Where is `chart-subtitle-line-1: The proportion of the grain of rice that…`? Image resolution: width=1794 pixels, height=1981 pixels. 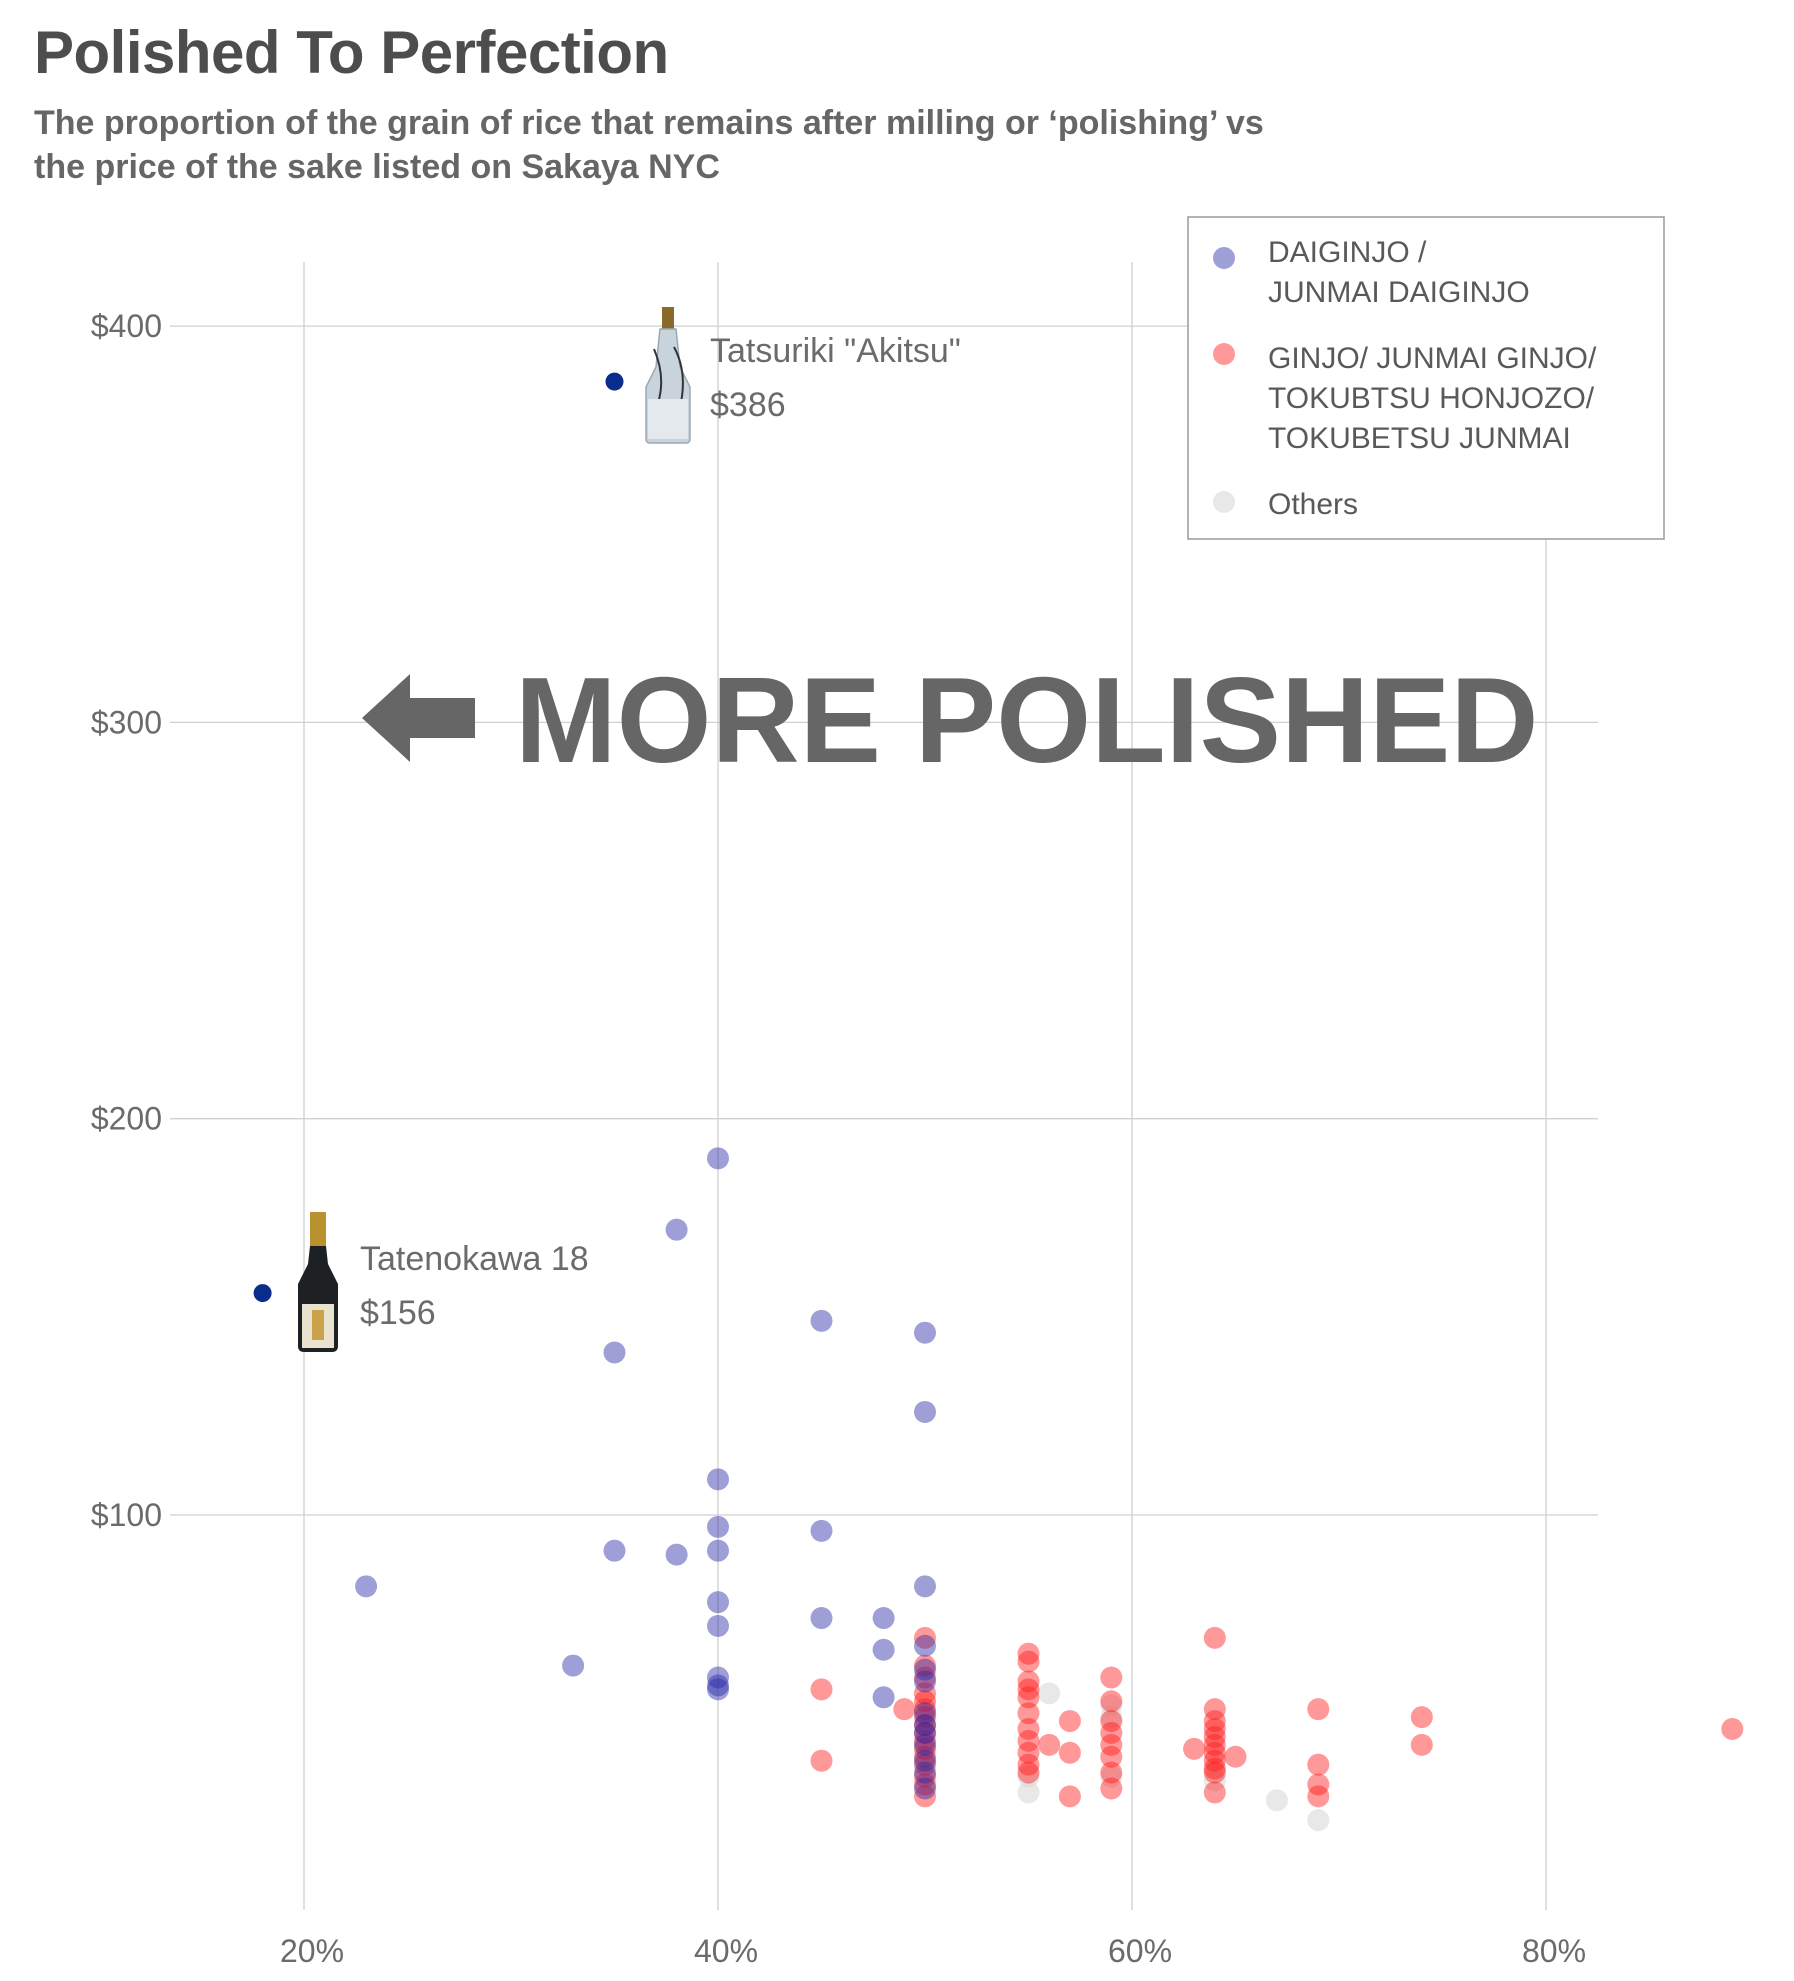
chart-subtitle-line-1: The proportion of the grain of rice that… is located at coordinates (649, 123).